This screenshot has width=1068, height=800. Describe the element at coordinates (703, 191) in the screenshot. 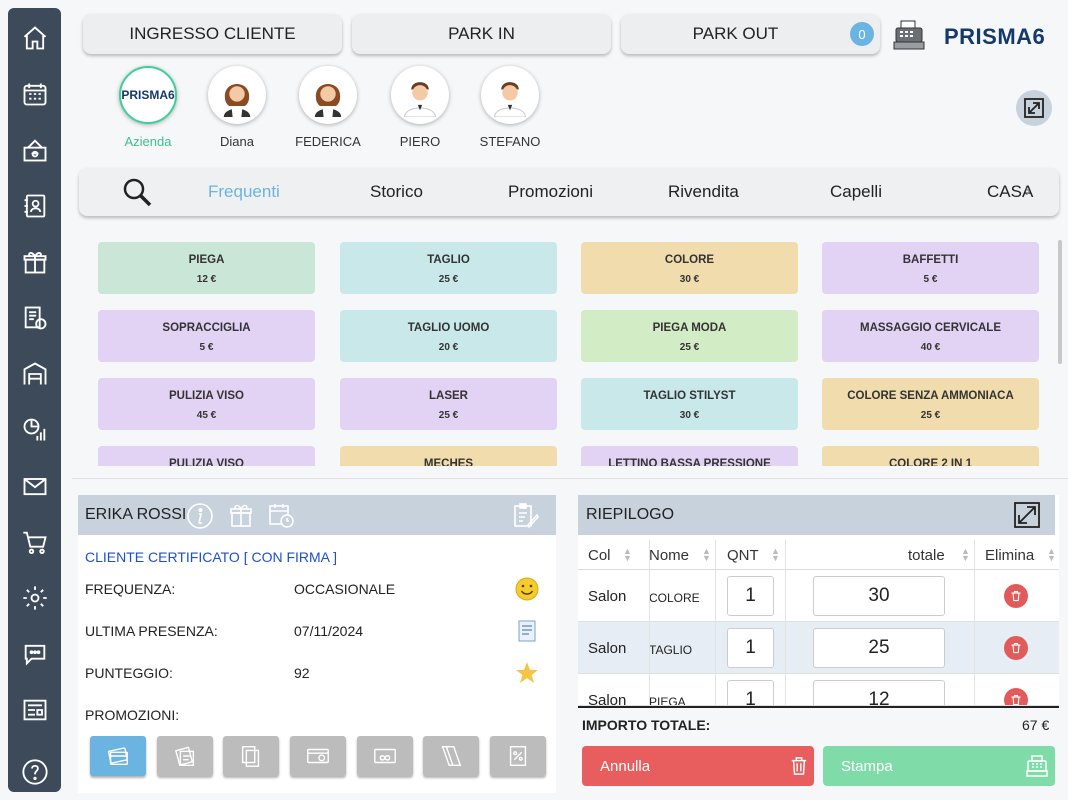

I see `tab-rivendita: Rivendita` at that location.